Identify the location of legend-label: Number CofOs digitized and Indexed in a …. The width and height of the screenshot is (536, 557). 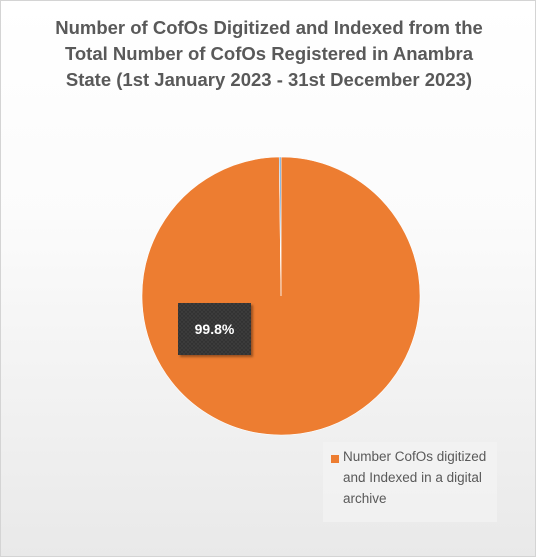
(415, 477).